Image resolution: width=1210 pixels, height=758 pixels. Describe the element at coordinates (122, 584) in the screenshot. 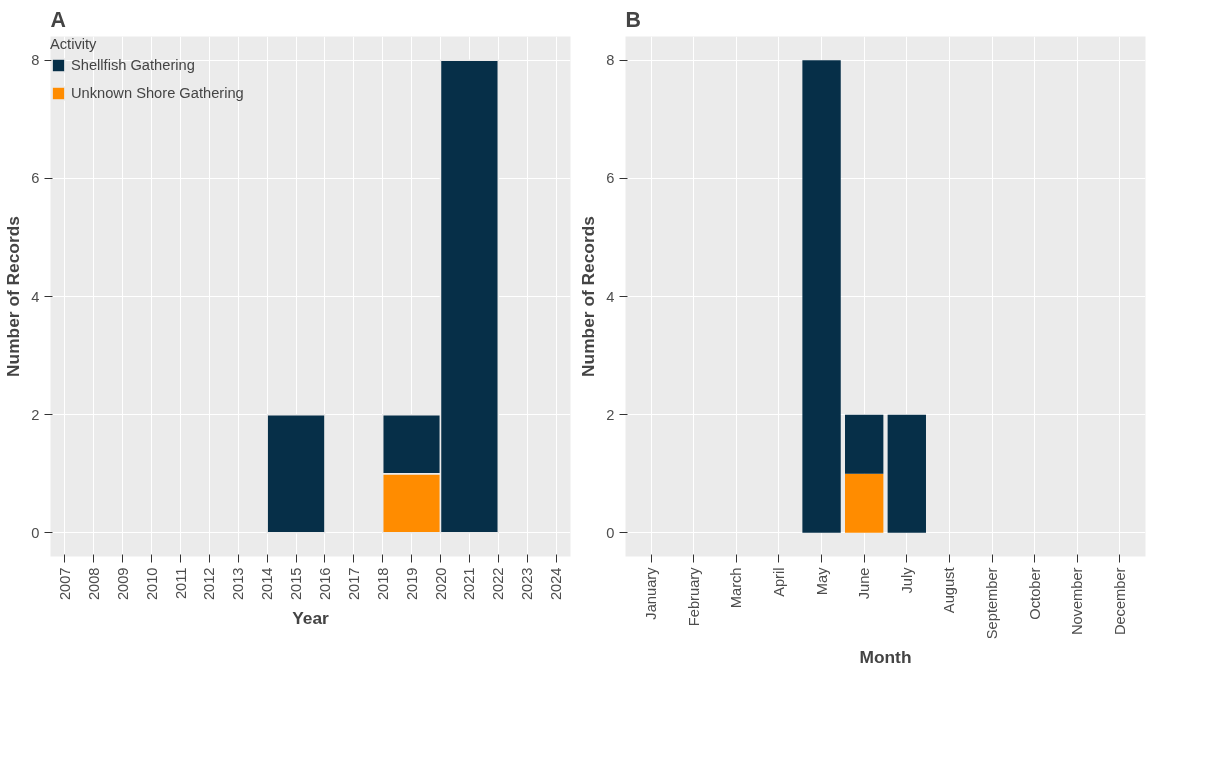

I see `x-tick-label: 2009` at that location.